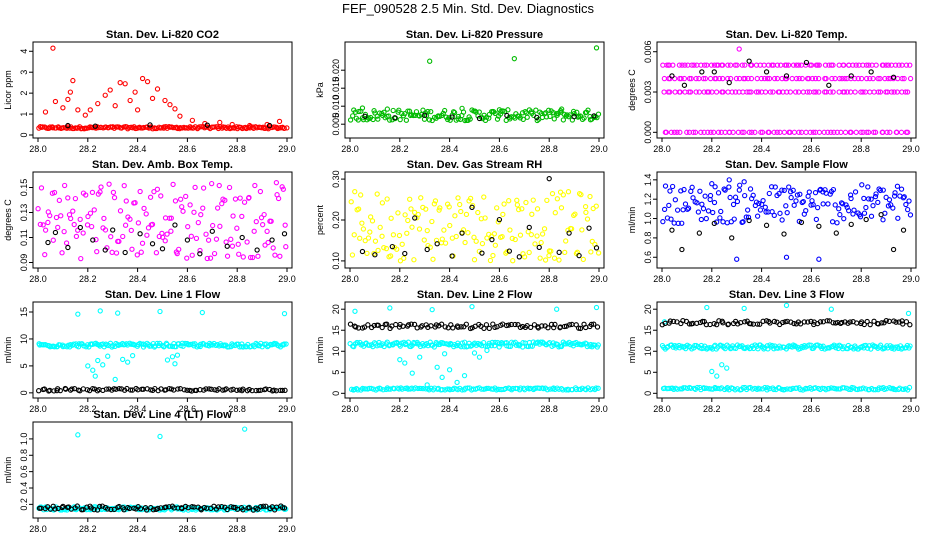 This screenshot has width=936, height=540. What do you see at coordinates (861, 149) in the screenshot?
I see `x-tick-label: 28.8` at bounding box center [861, 149].